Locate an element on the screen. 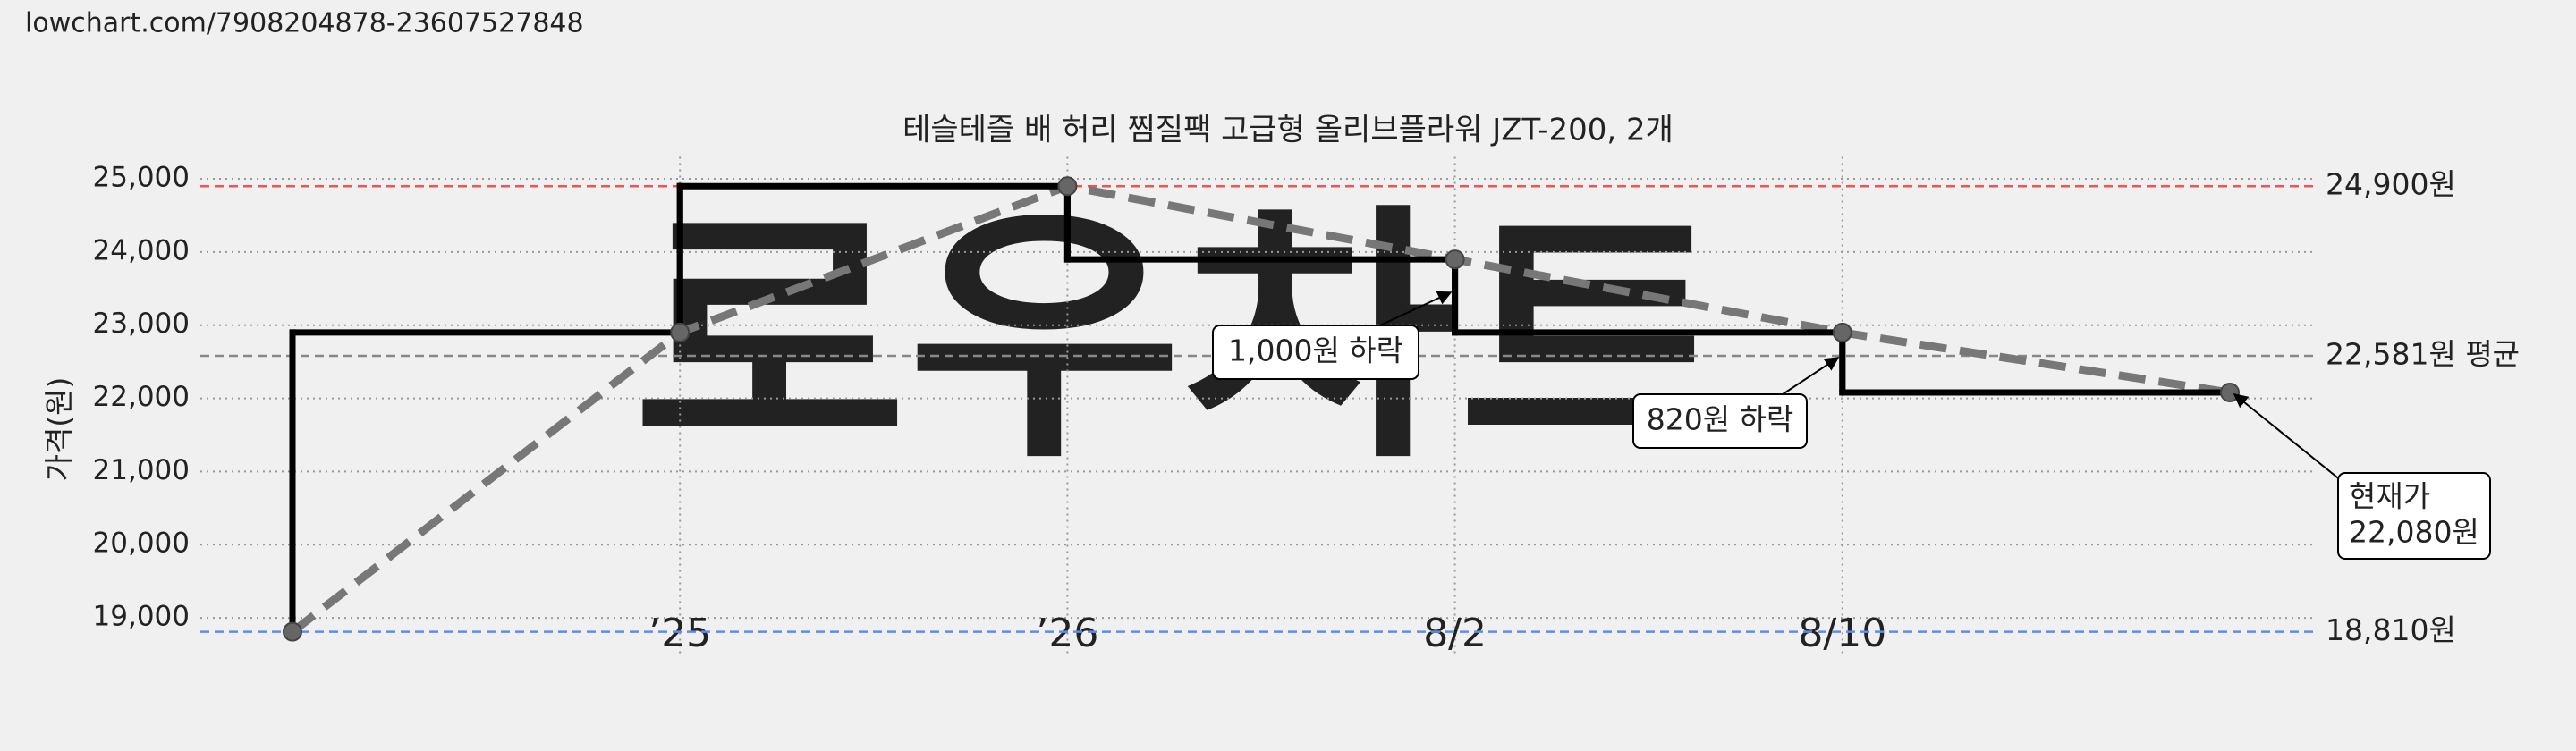 The image size is (2576, 751). y-tick-label: 21,000 is located at coordinates (141, 470).